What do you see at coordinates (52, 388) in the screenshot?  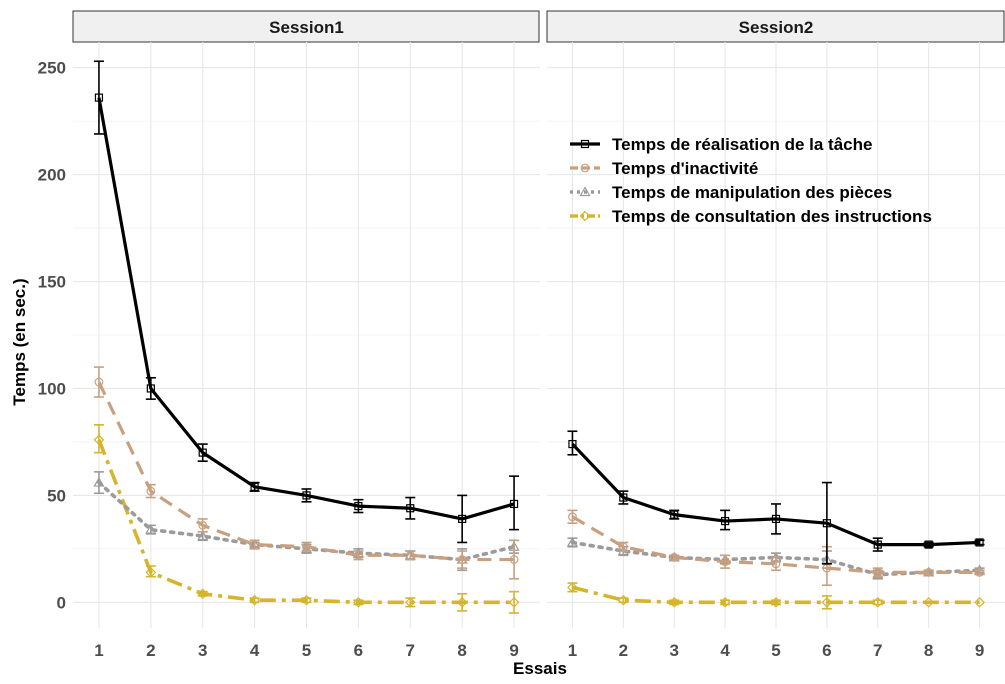 I see `y-tick-label: 100` at bounding box center [52, 388].